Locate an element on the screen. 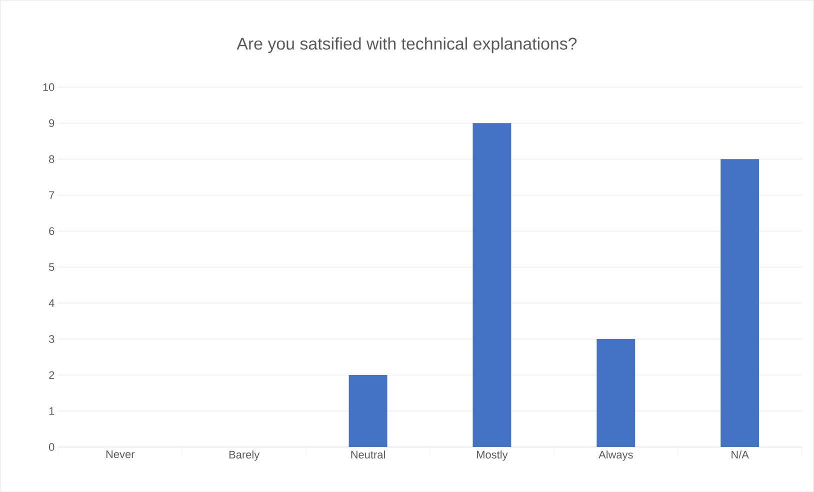 The height and width of the screenshot is (492, 814). y-tick-label: 1 is located at coordinates (51, 411).